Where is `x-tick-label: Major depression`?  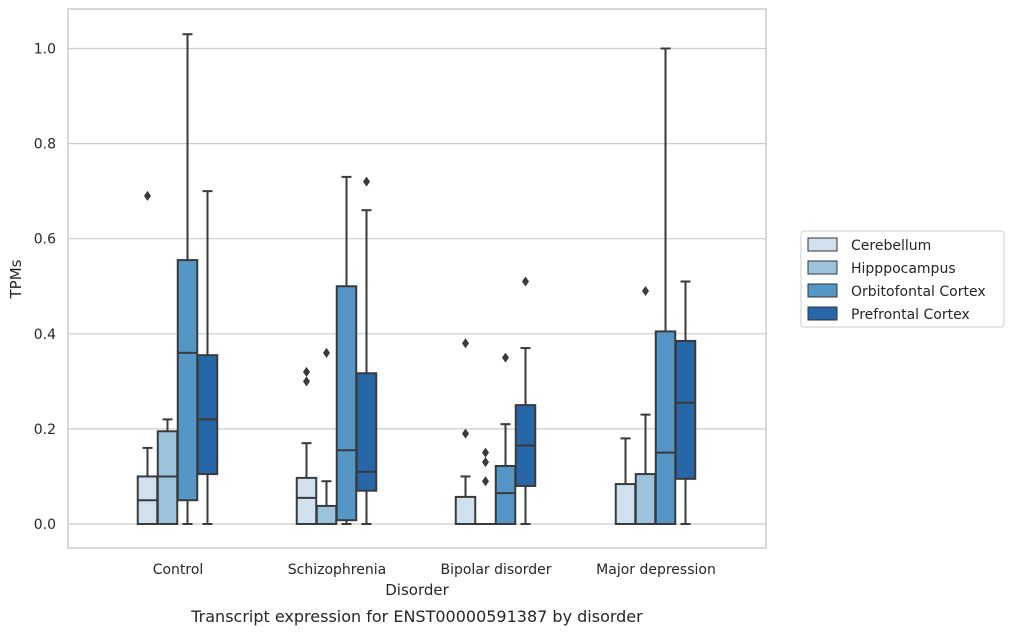 x-tick-label: Major depression is located at coordinates (656, 570).